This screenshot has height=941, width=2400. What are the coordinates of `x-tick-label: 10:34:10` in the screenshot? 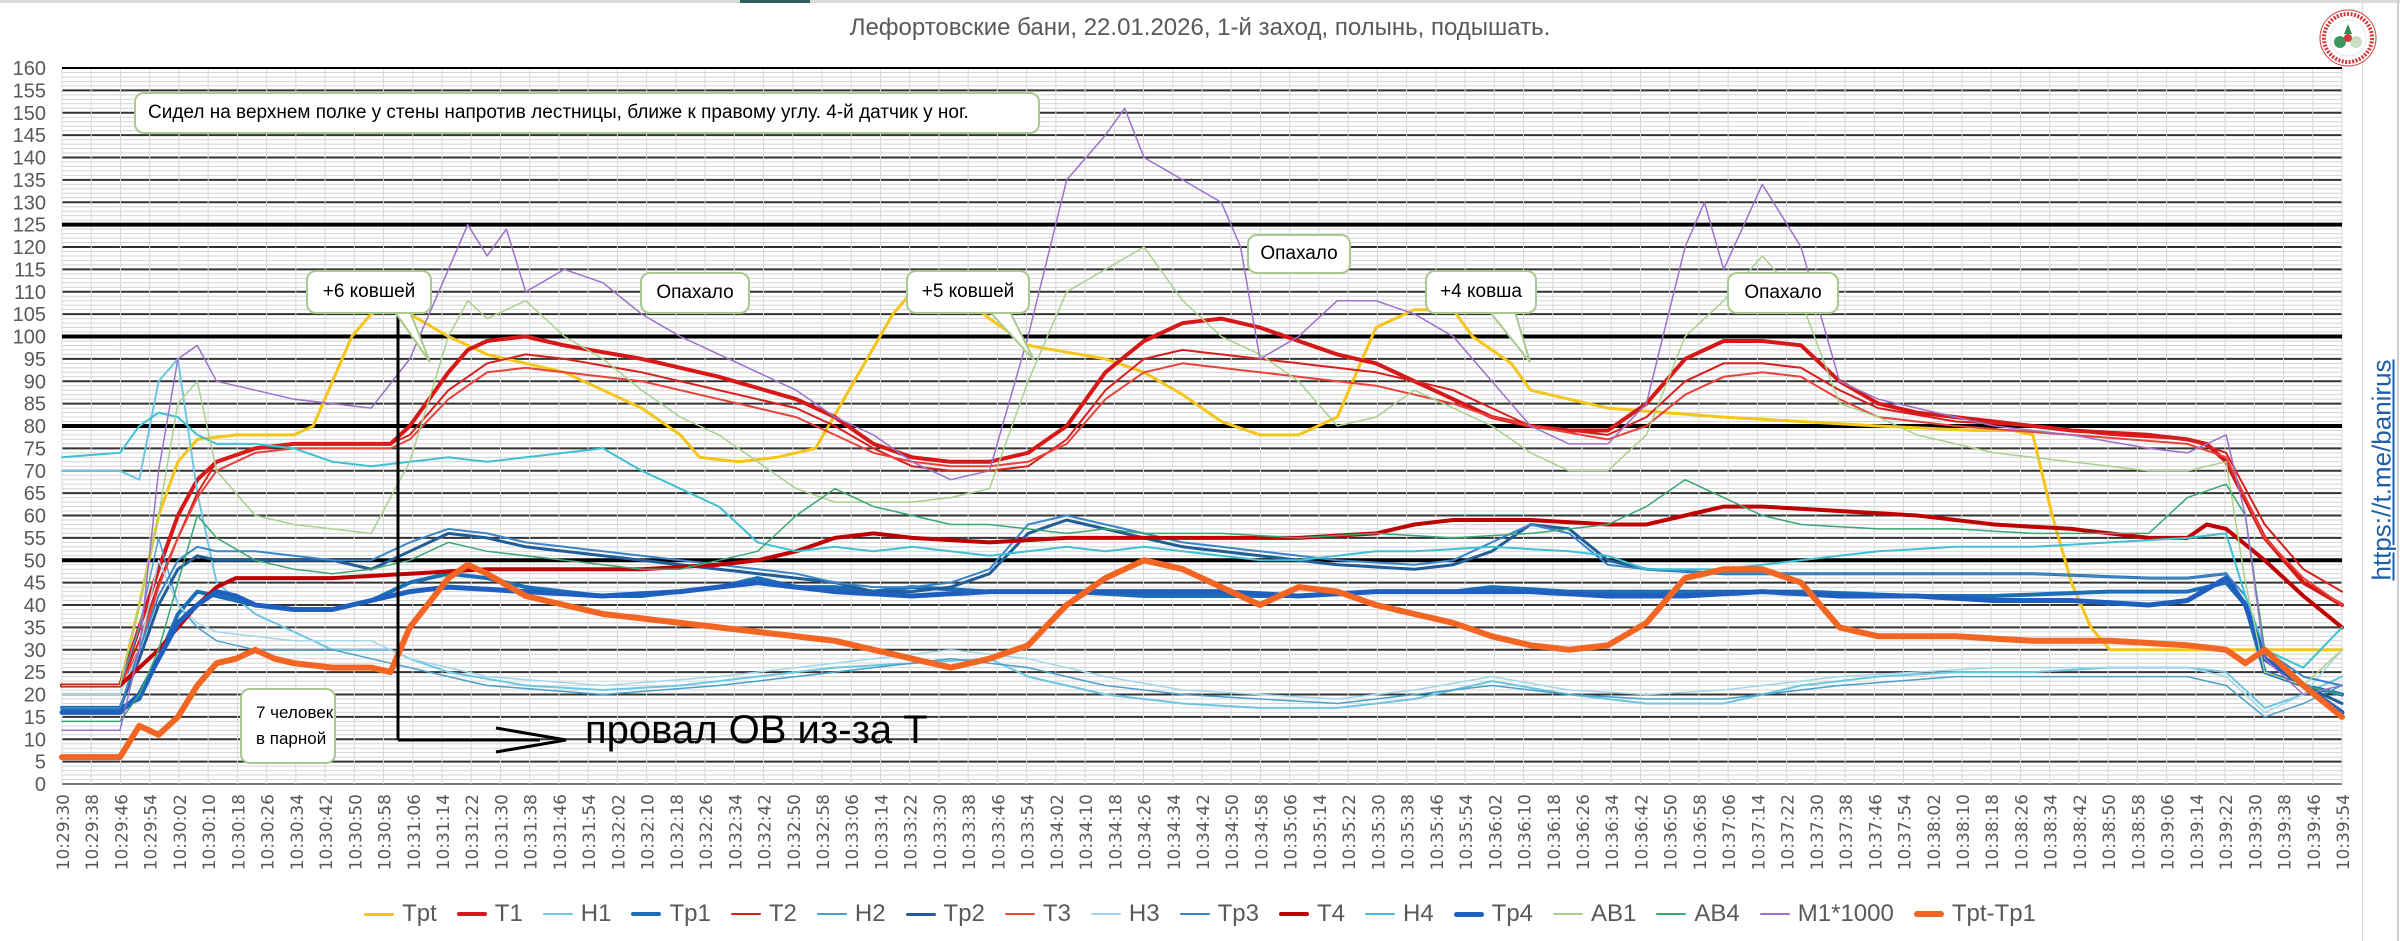 It's located at (1087, 832).